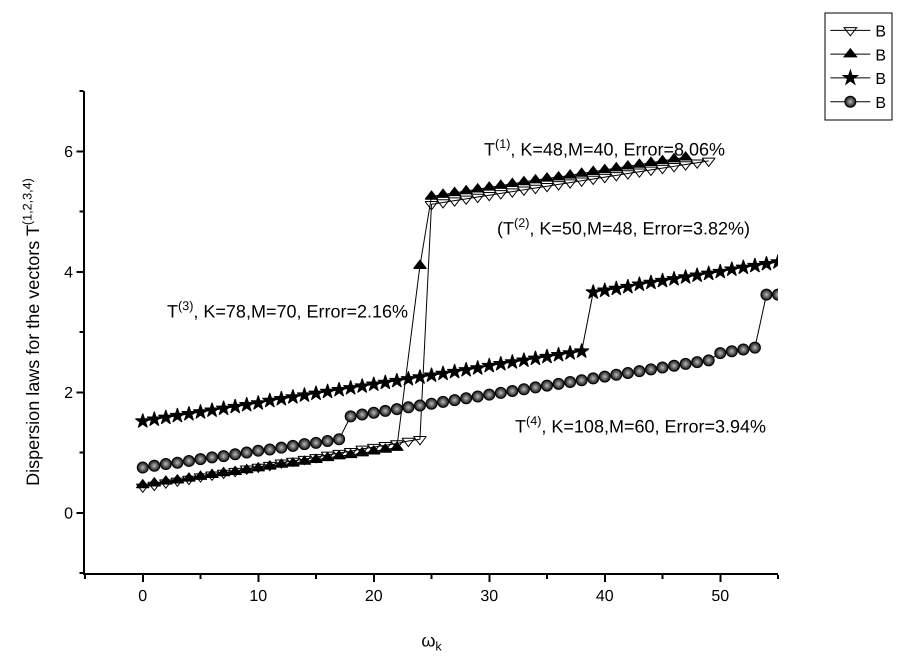 The height and width of the screenshot is (660, 904). I want to click on x-tick-label: 40, so click(605, 596).